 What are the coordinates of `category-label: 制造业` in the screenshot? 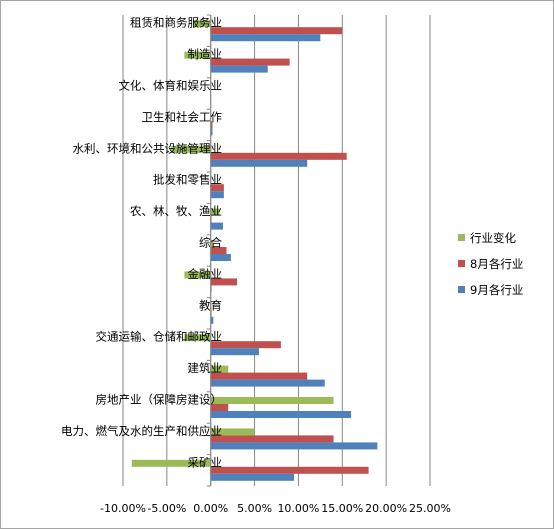 It's located at (205, 54).